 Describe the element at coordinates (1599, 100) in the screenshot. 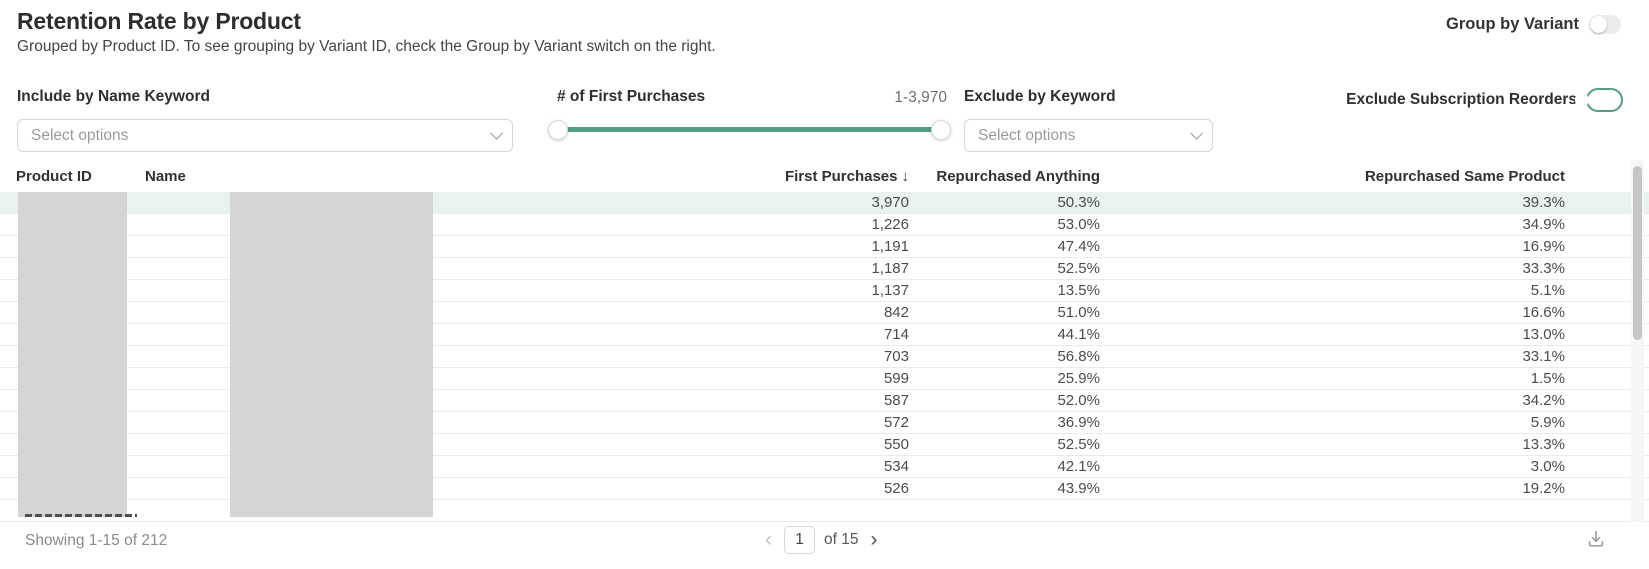

I see `exclude-subscription-toggle` at that location.